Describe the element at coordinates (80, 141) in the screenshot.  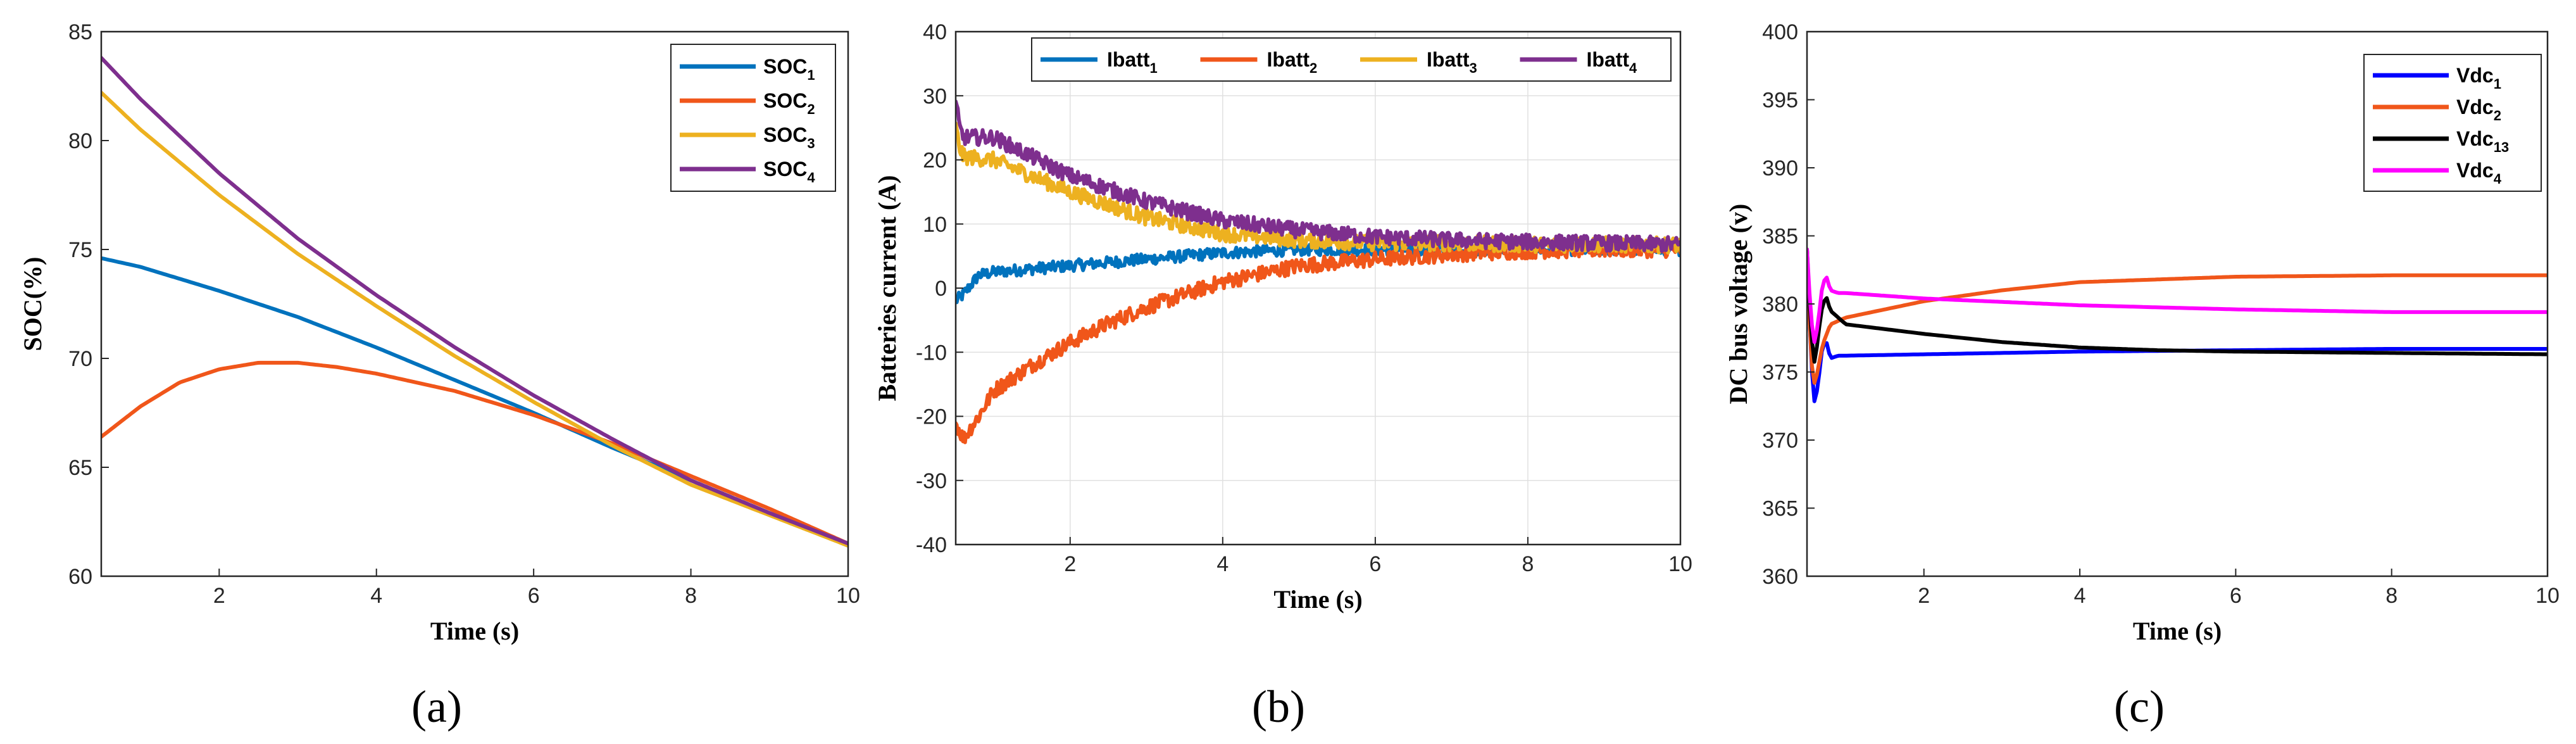
I see `y-tick-label: 80` at that location.